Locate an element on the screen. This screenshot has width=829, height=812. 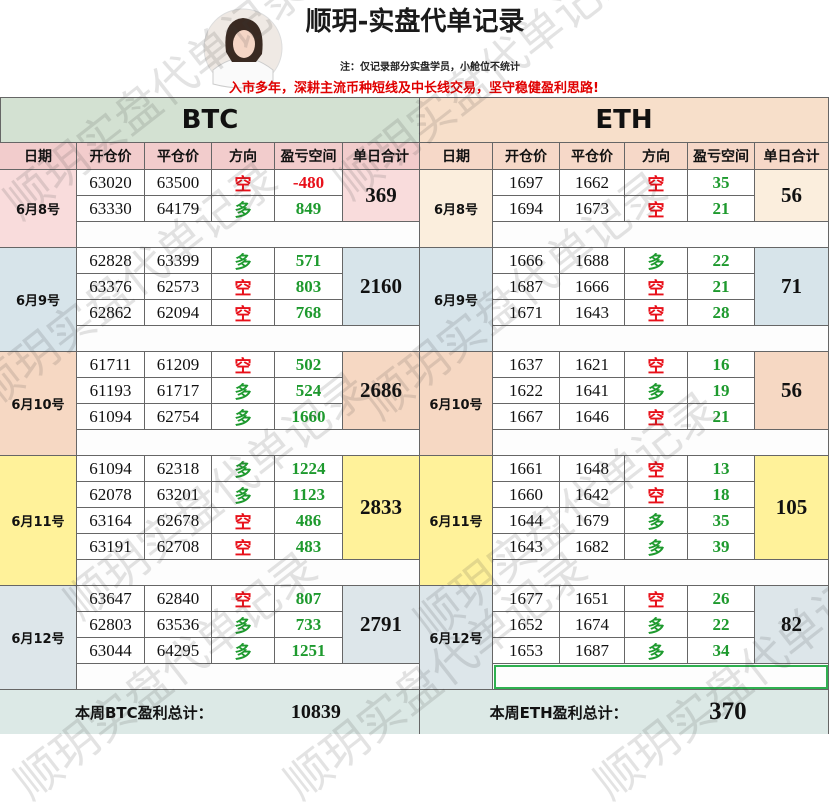
close-price: 1666 is located at coordinates (592, 287).